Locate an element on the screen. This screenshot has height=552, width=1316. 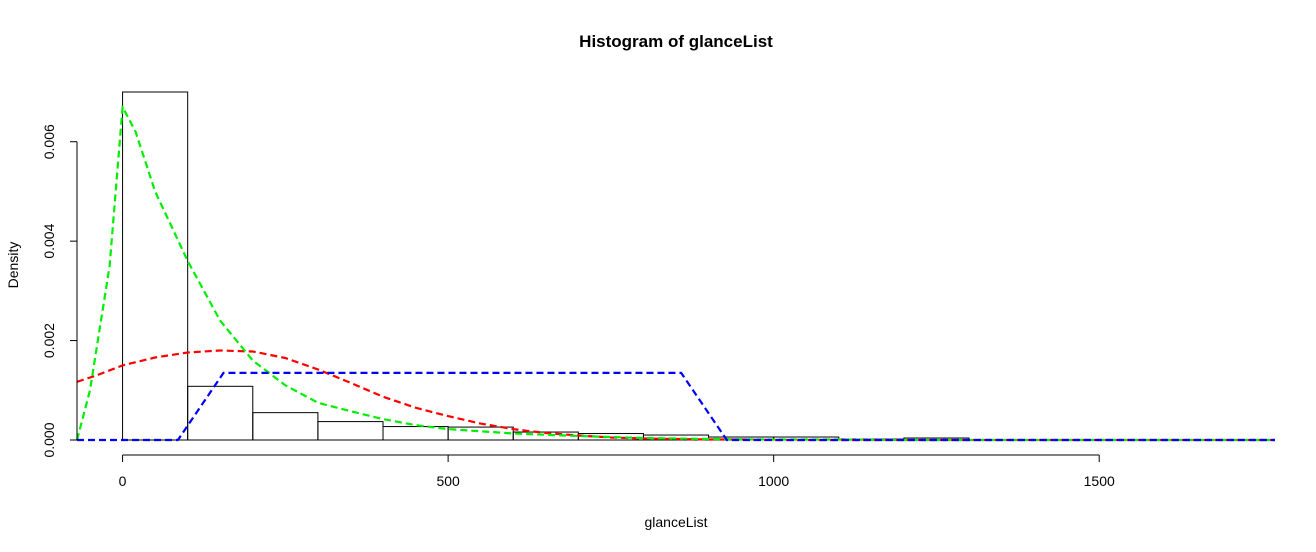
x-tick-label: 1500 is located at coordinates (1099, 481).